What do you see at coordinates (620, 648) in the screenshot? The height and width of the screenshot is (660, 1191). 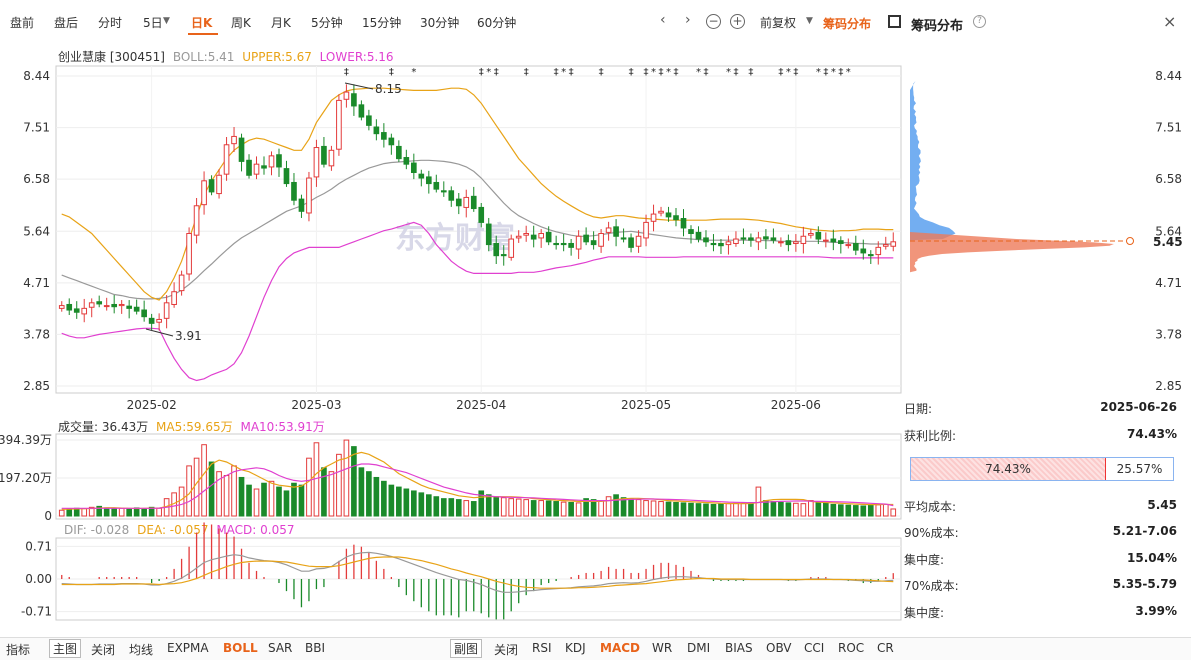 I see `indicator-macd: MACD` at bounding box center [620, 648].